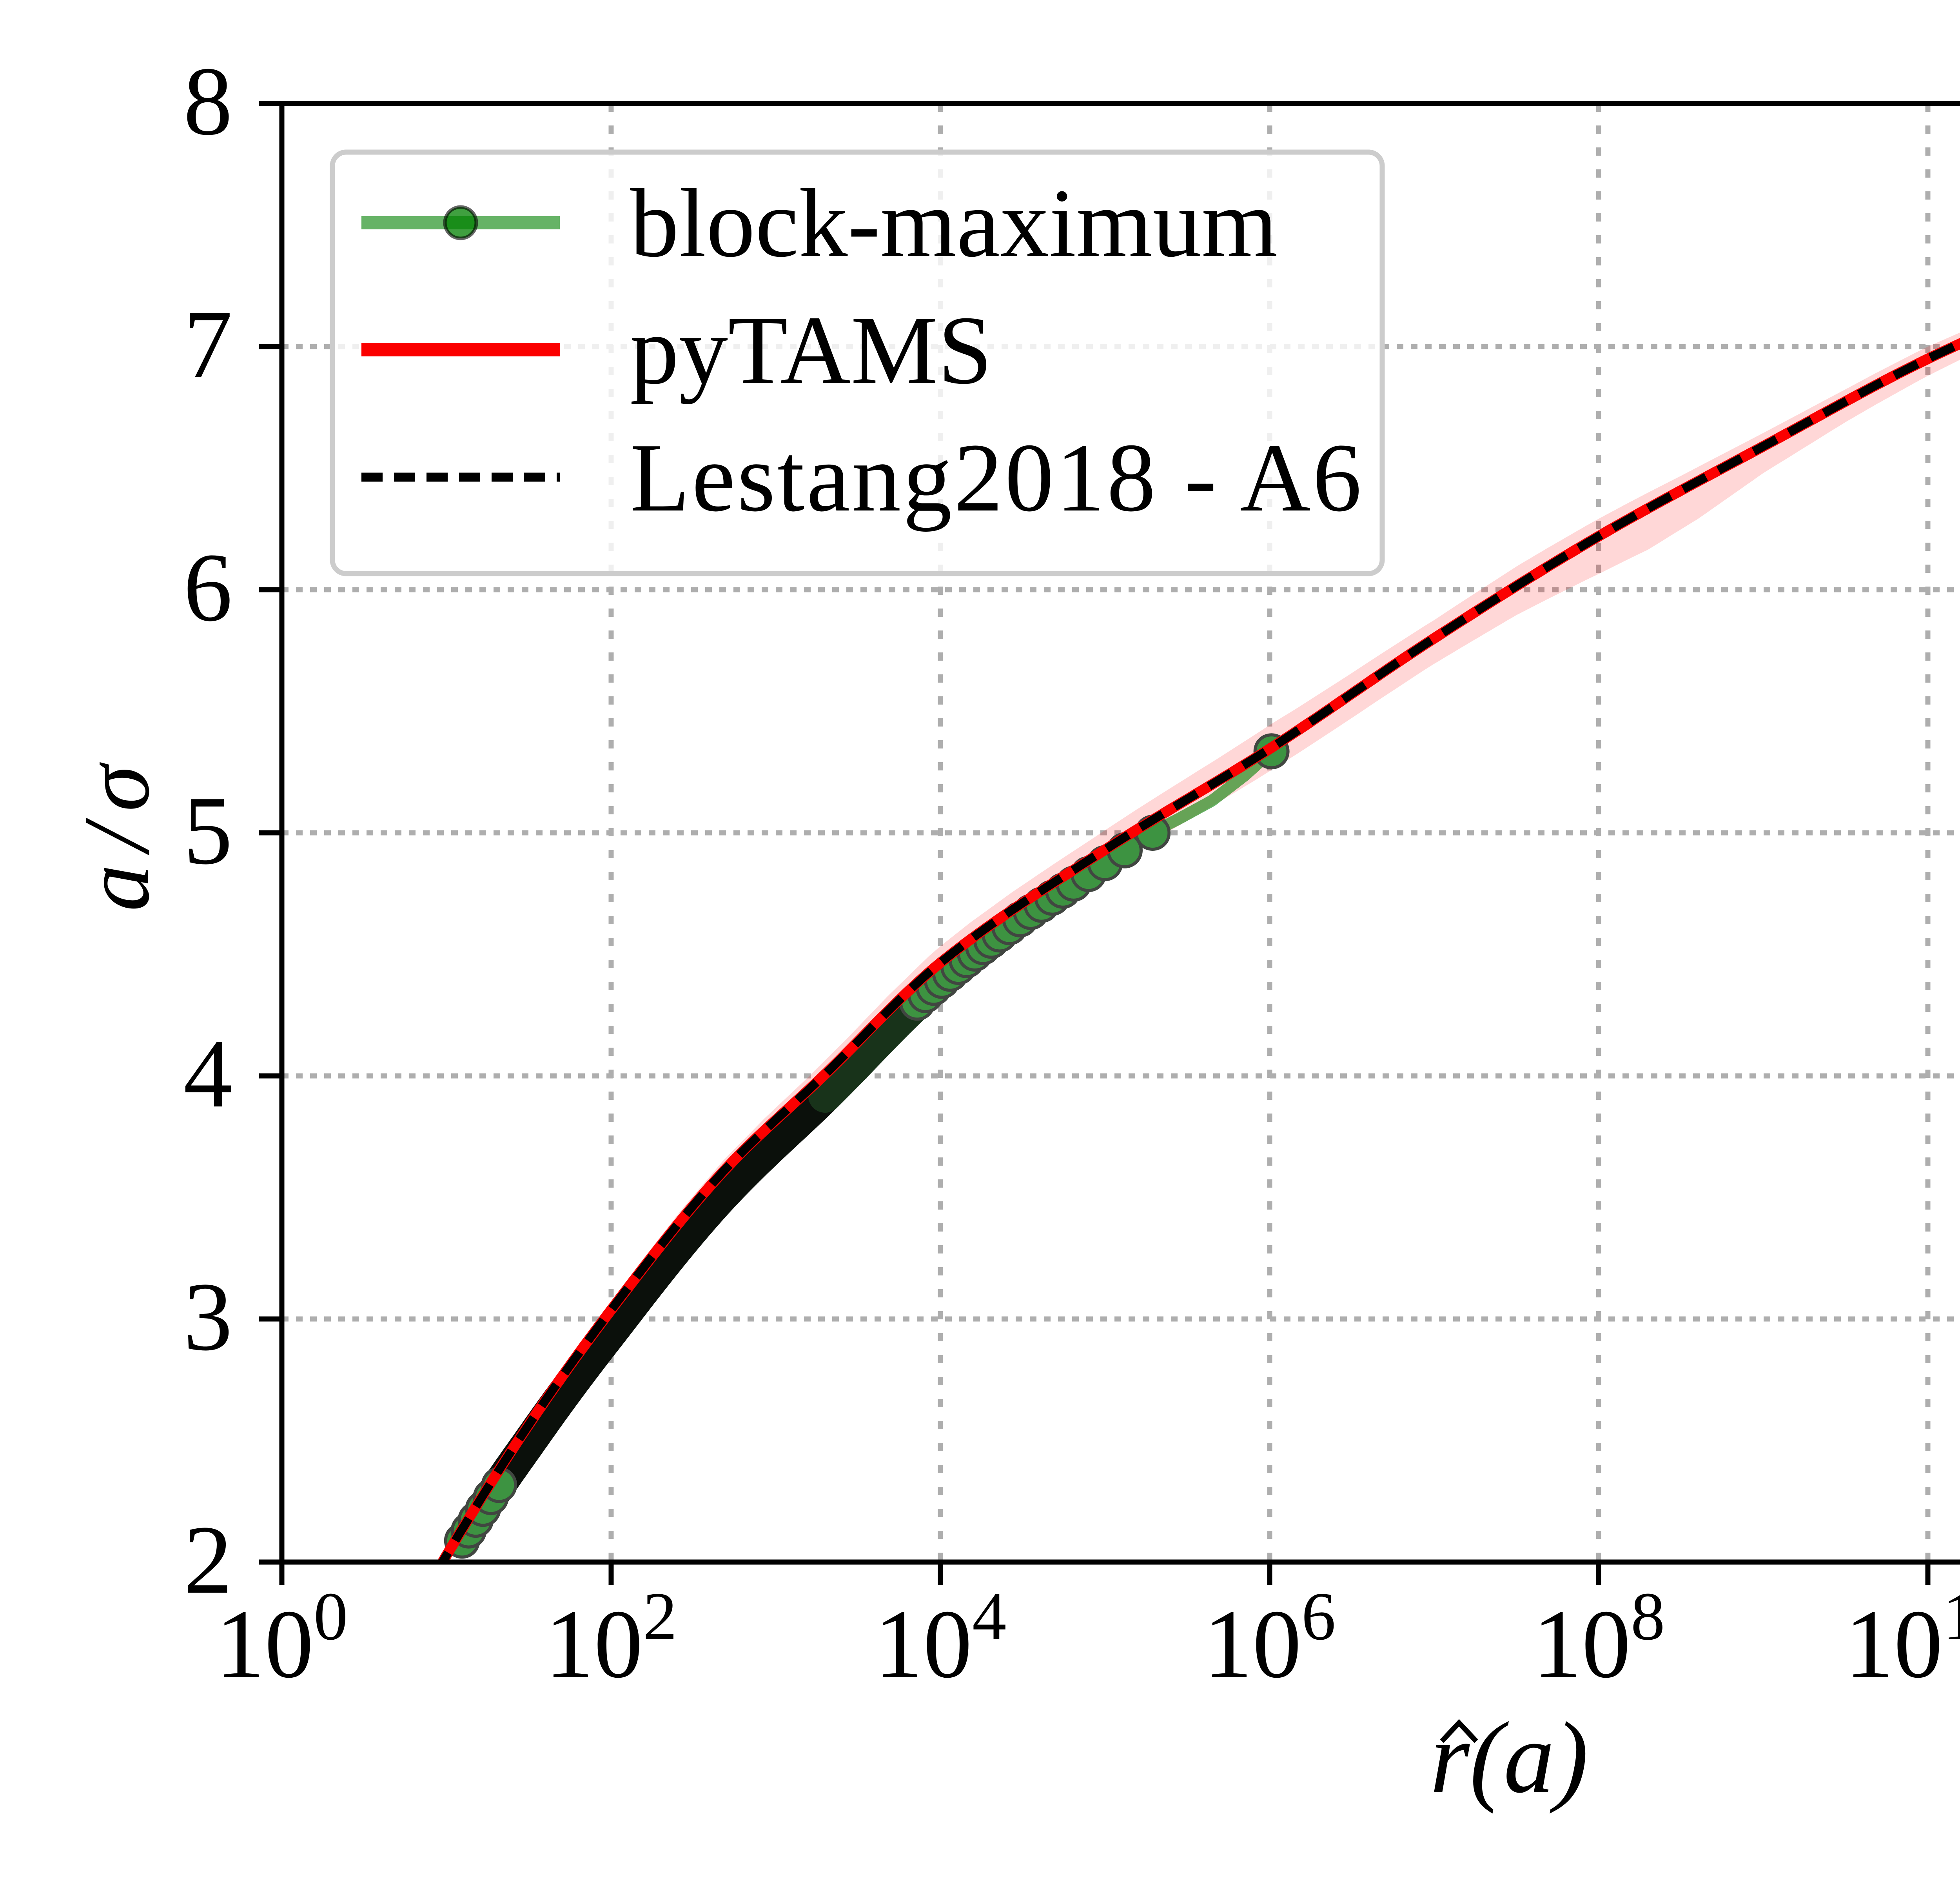 This screenshot has height=1882, width=1960. I want to click on svg-text: block-maximum, so click(954, 223).